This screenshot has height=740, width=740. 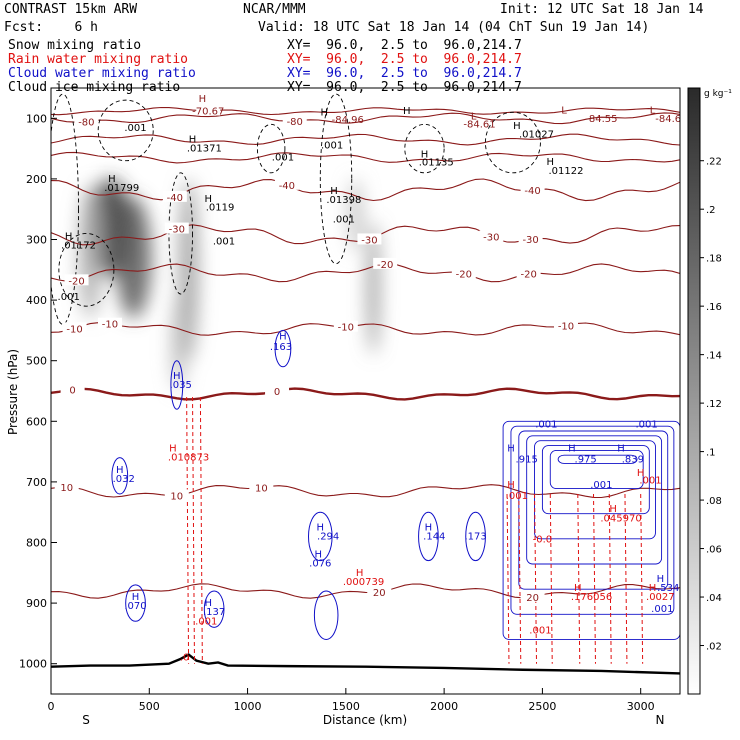 What do you see at coordinates (404, 45) in the screenshot?
I see `field-xy-snow: XY= 96.0, 2.5 to 96.0,214.7` at bounding box center [404, 45].